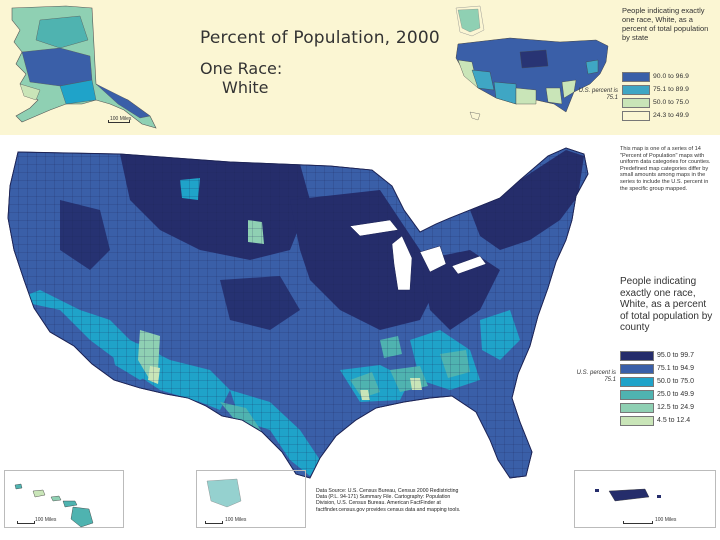  Describe the element at coordinates (532, 63) in the screenshot. I see `state-map` at that location.